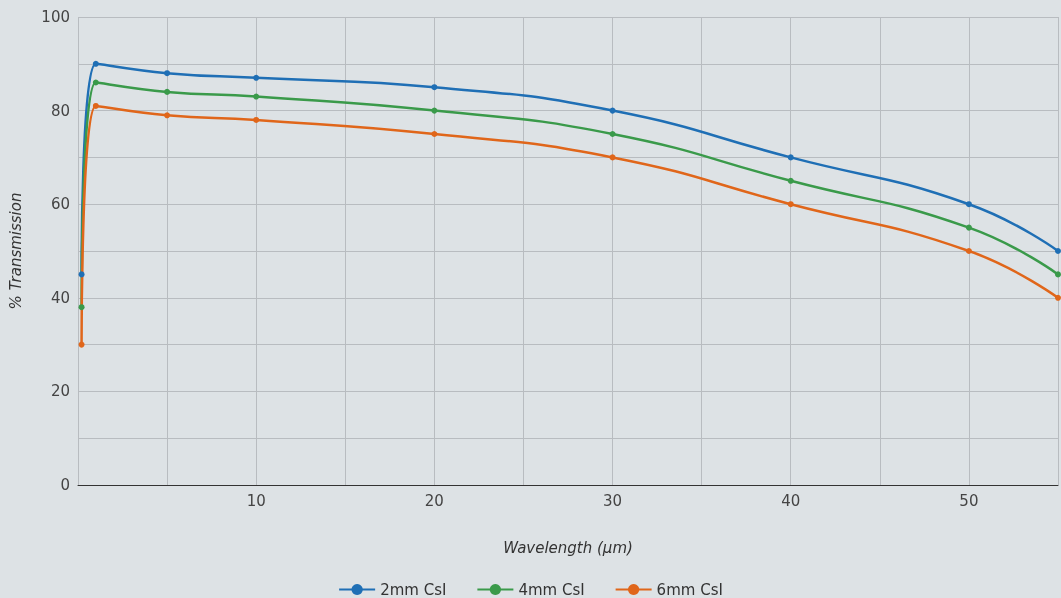 The height and width of the screenshot is (598, 1061). I want to click on y-tick-label: 20, so click(60, 391).